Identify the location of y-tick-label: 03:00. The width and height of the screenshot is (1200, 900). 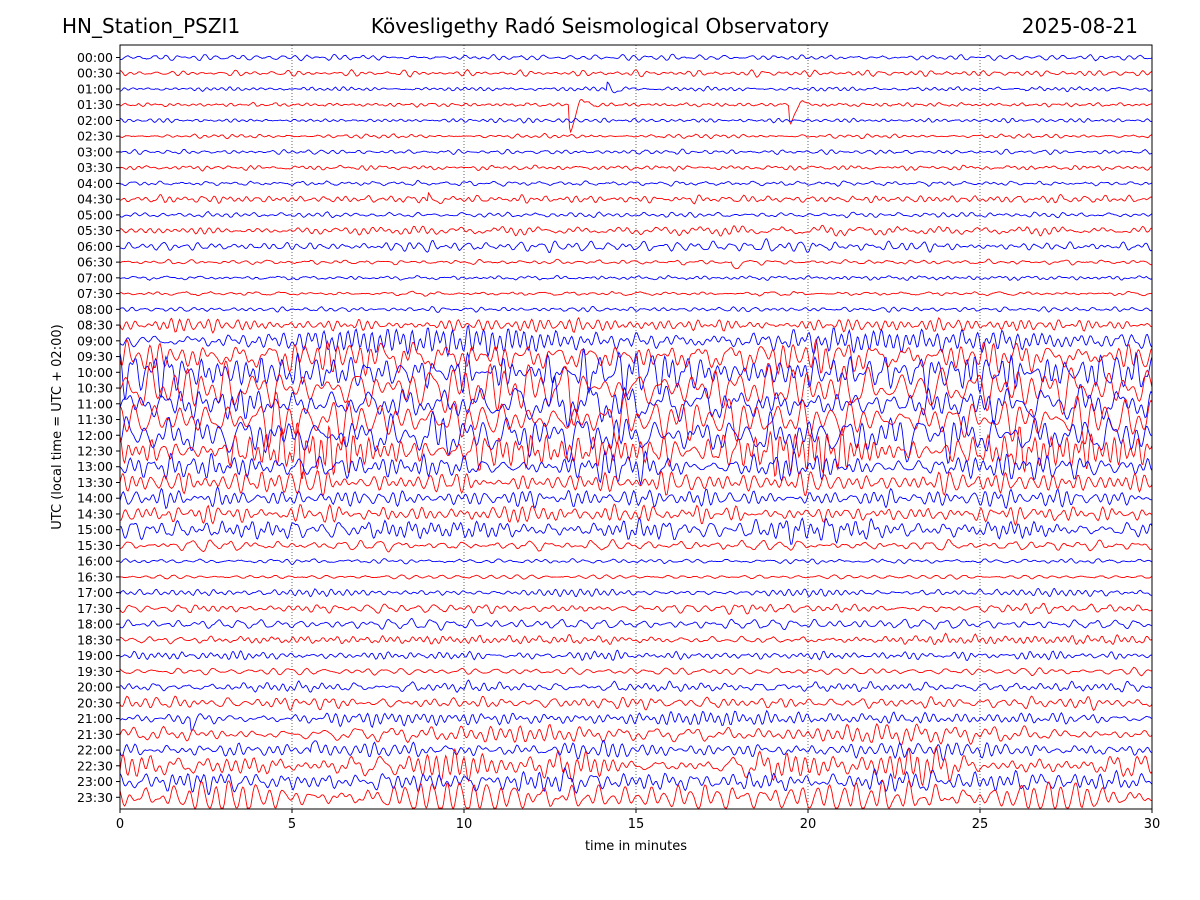
(95, 151).